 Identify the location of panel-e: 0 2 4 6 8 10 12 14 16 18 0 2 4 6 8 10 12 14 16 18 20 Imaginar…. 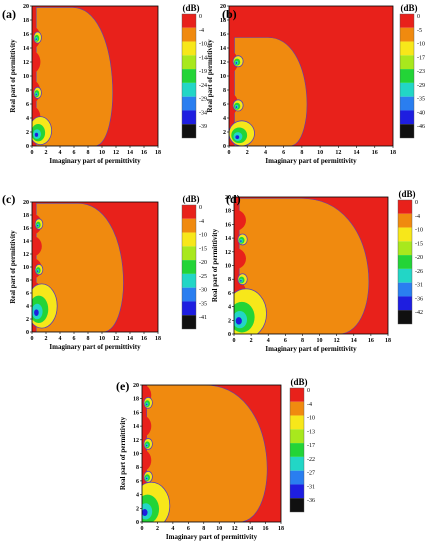
(215, 459).